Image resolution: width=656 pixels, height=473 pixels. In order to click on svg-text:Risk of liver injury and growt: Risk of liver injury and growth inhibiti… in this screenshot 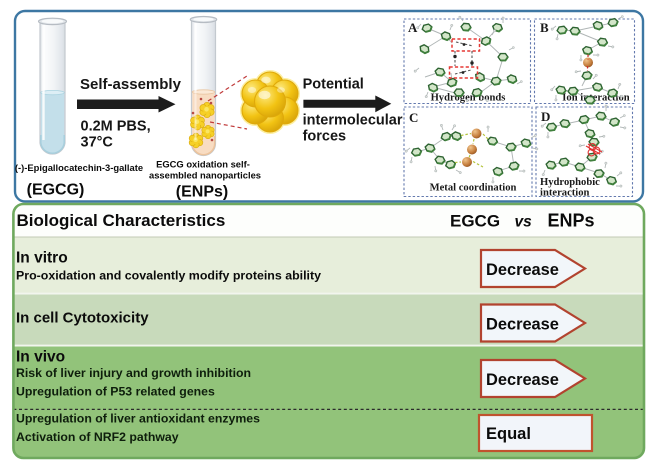, I will do `click(133, 373)`.